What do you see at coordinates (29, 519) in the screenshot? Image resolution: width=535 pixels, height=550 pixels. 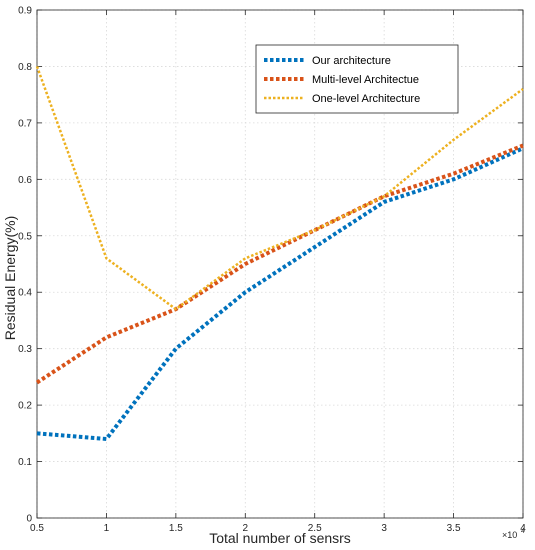 I see `y-tick-label: 0` at bounding box center [29, 519].